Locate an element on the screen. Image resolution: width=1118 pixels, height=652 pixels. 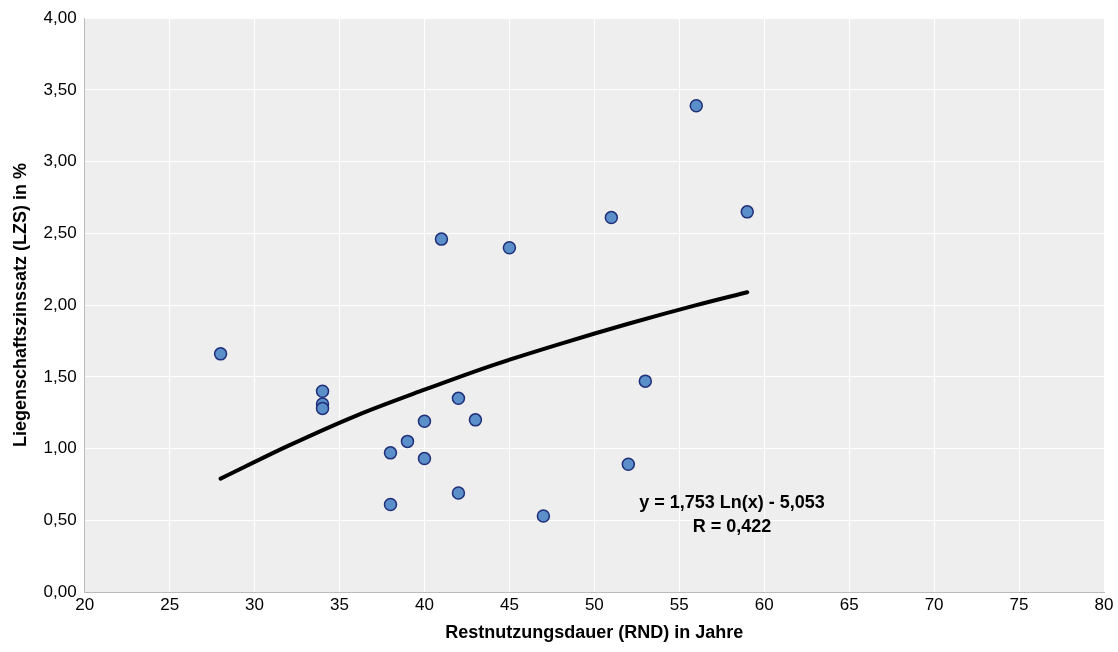
y-tick-label: 1,00 is located at coordinates (60, 448).